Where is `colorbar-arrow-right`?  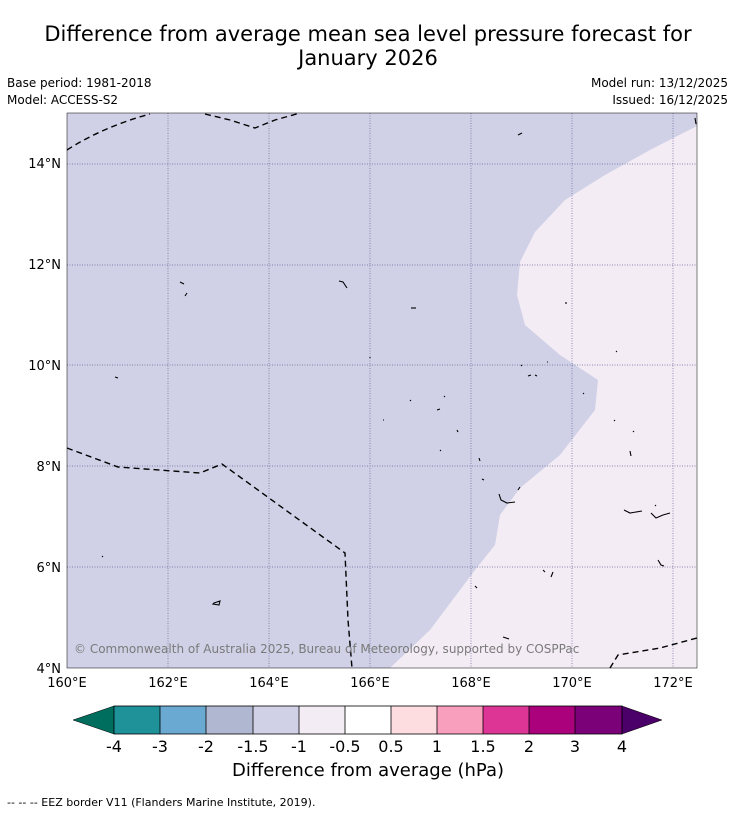 colorbar-arrow-right is located at coordinates (642, 720).